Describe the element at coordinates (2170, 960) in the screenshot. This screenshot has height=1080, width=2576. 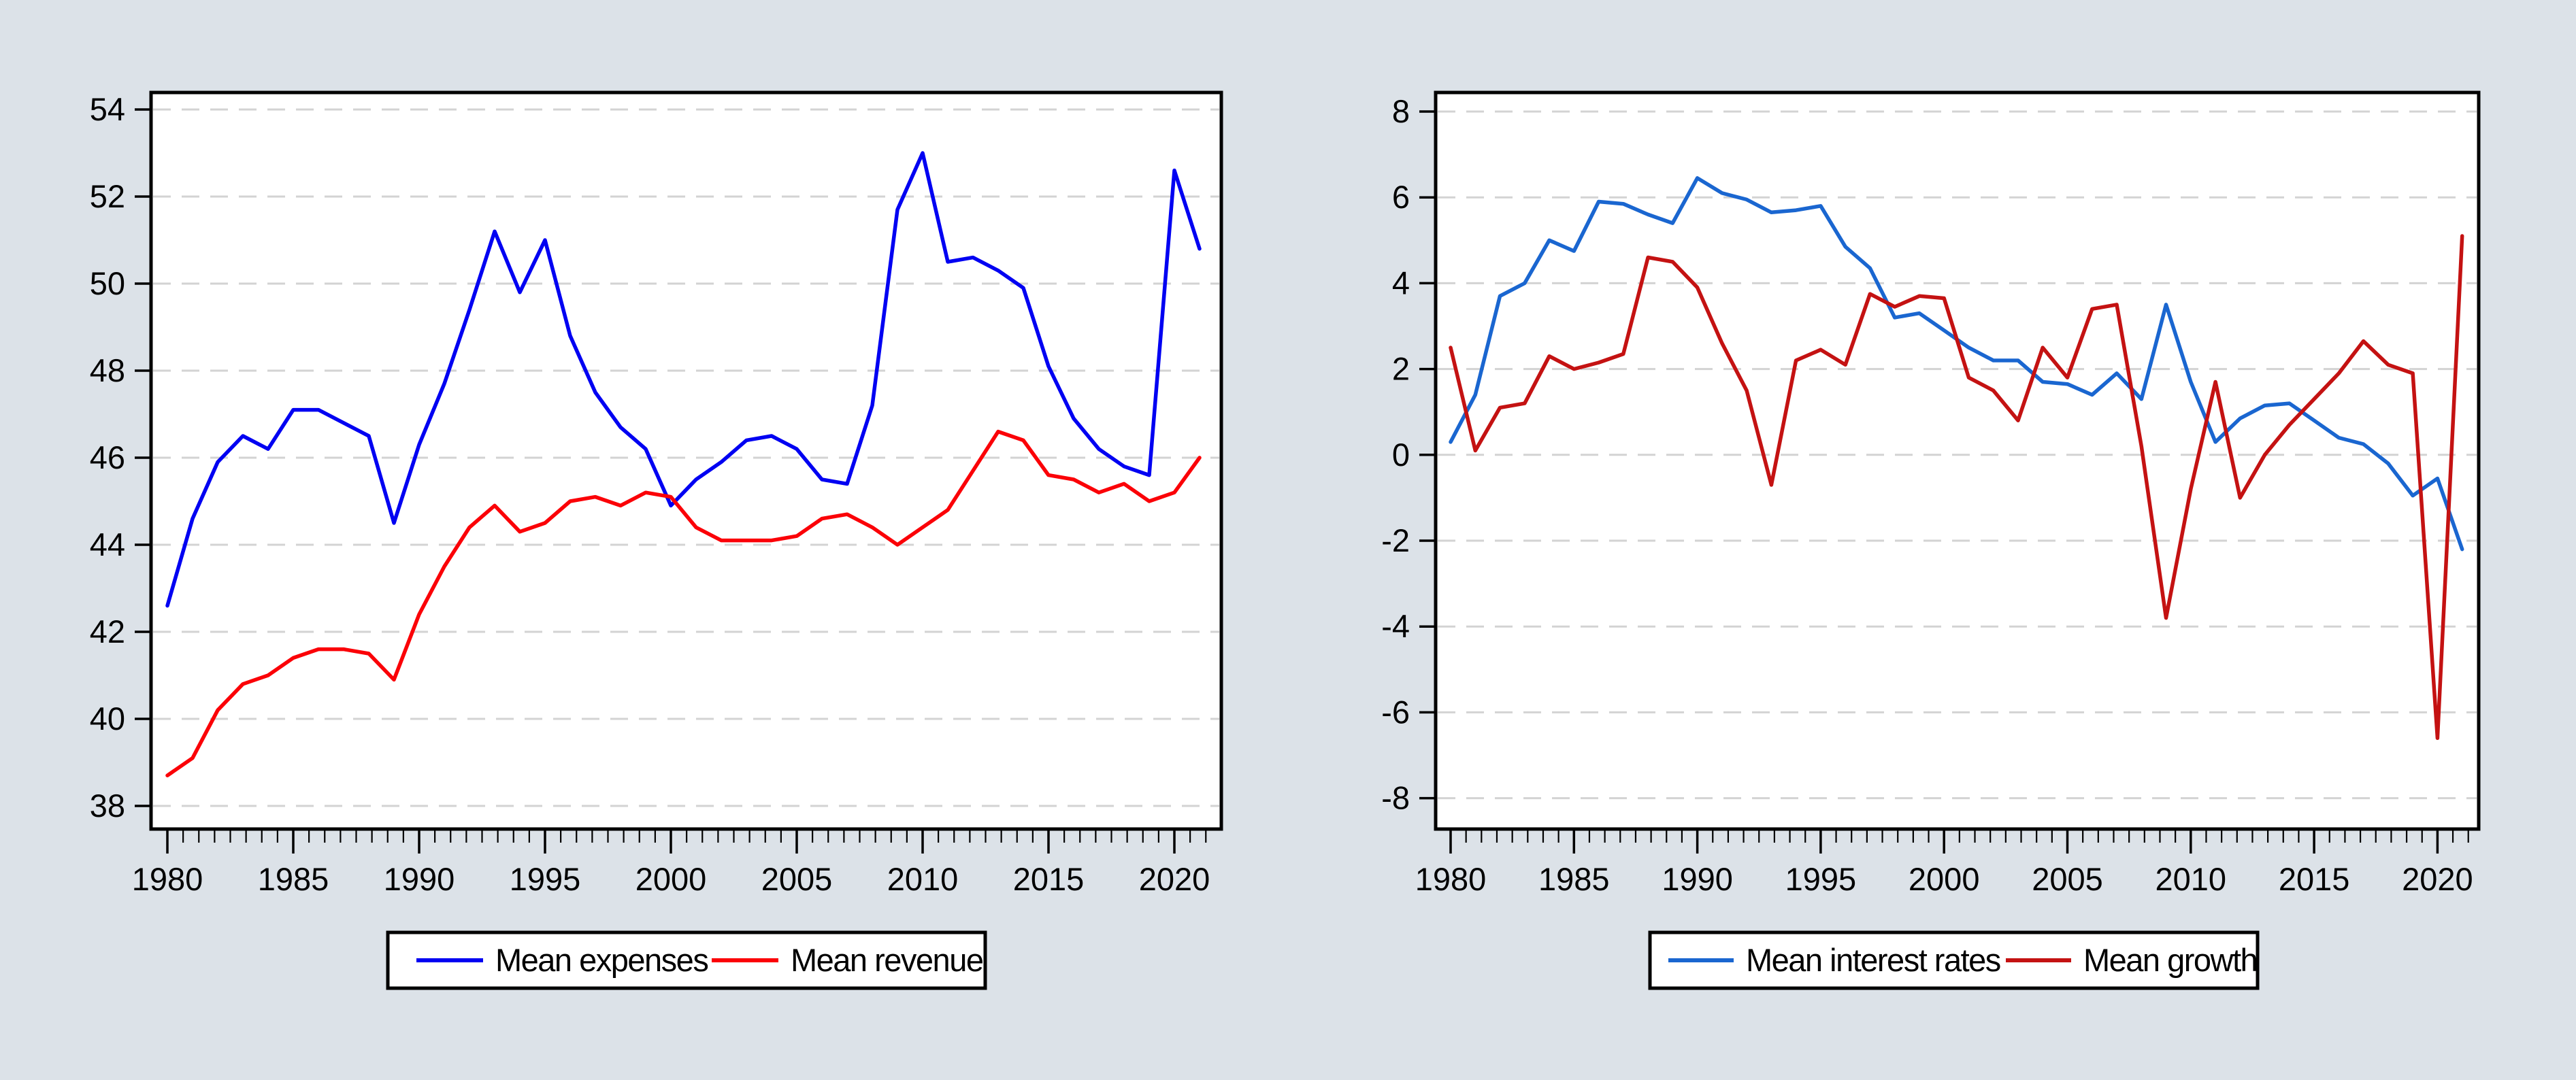
I see `legend-label-mean-growth: Mean growth` at that location.